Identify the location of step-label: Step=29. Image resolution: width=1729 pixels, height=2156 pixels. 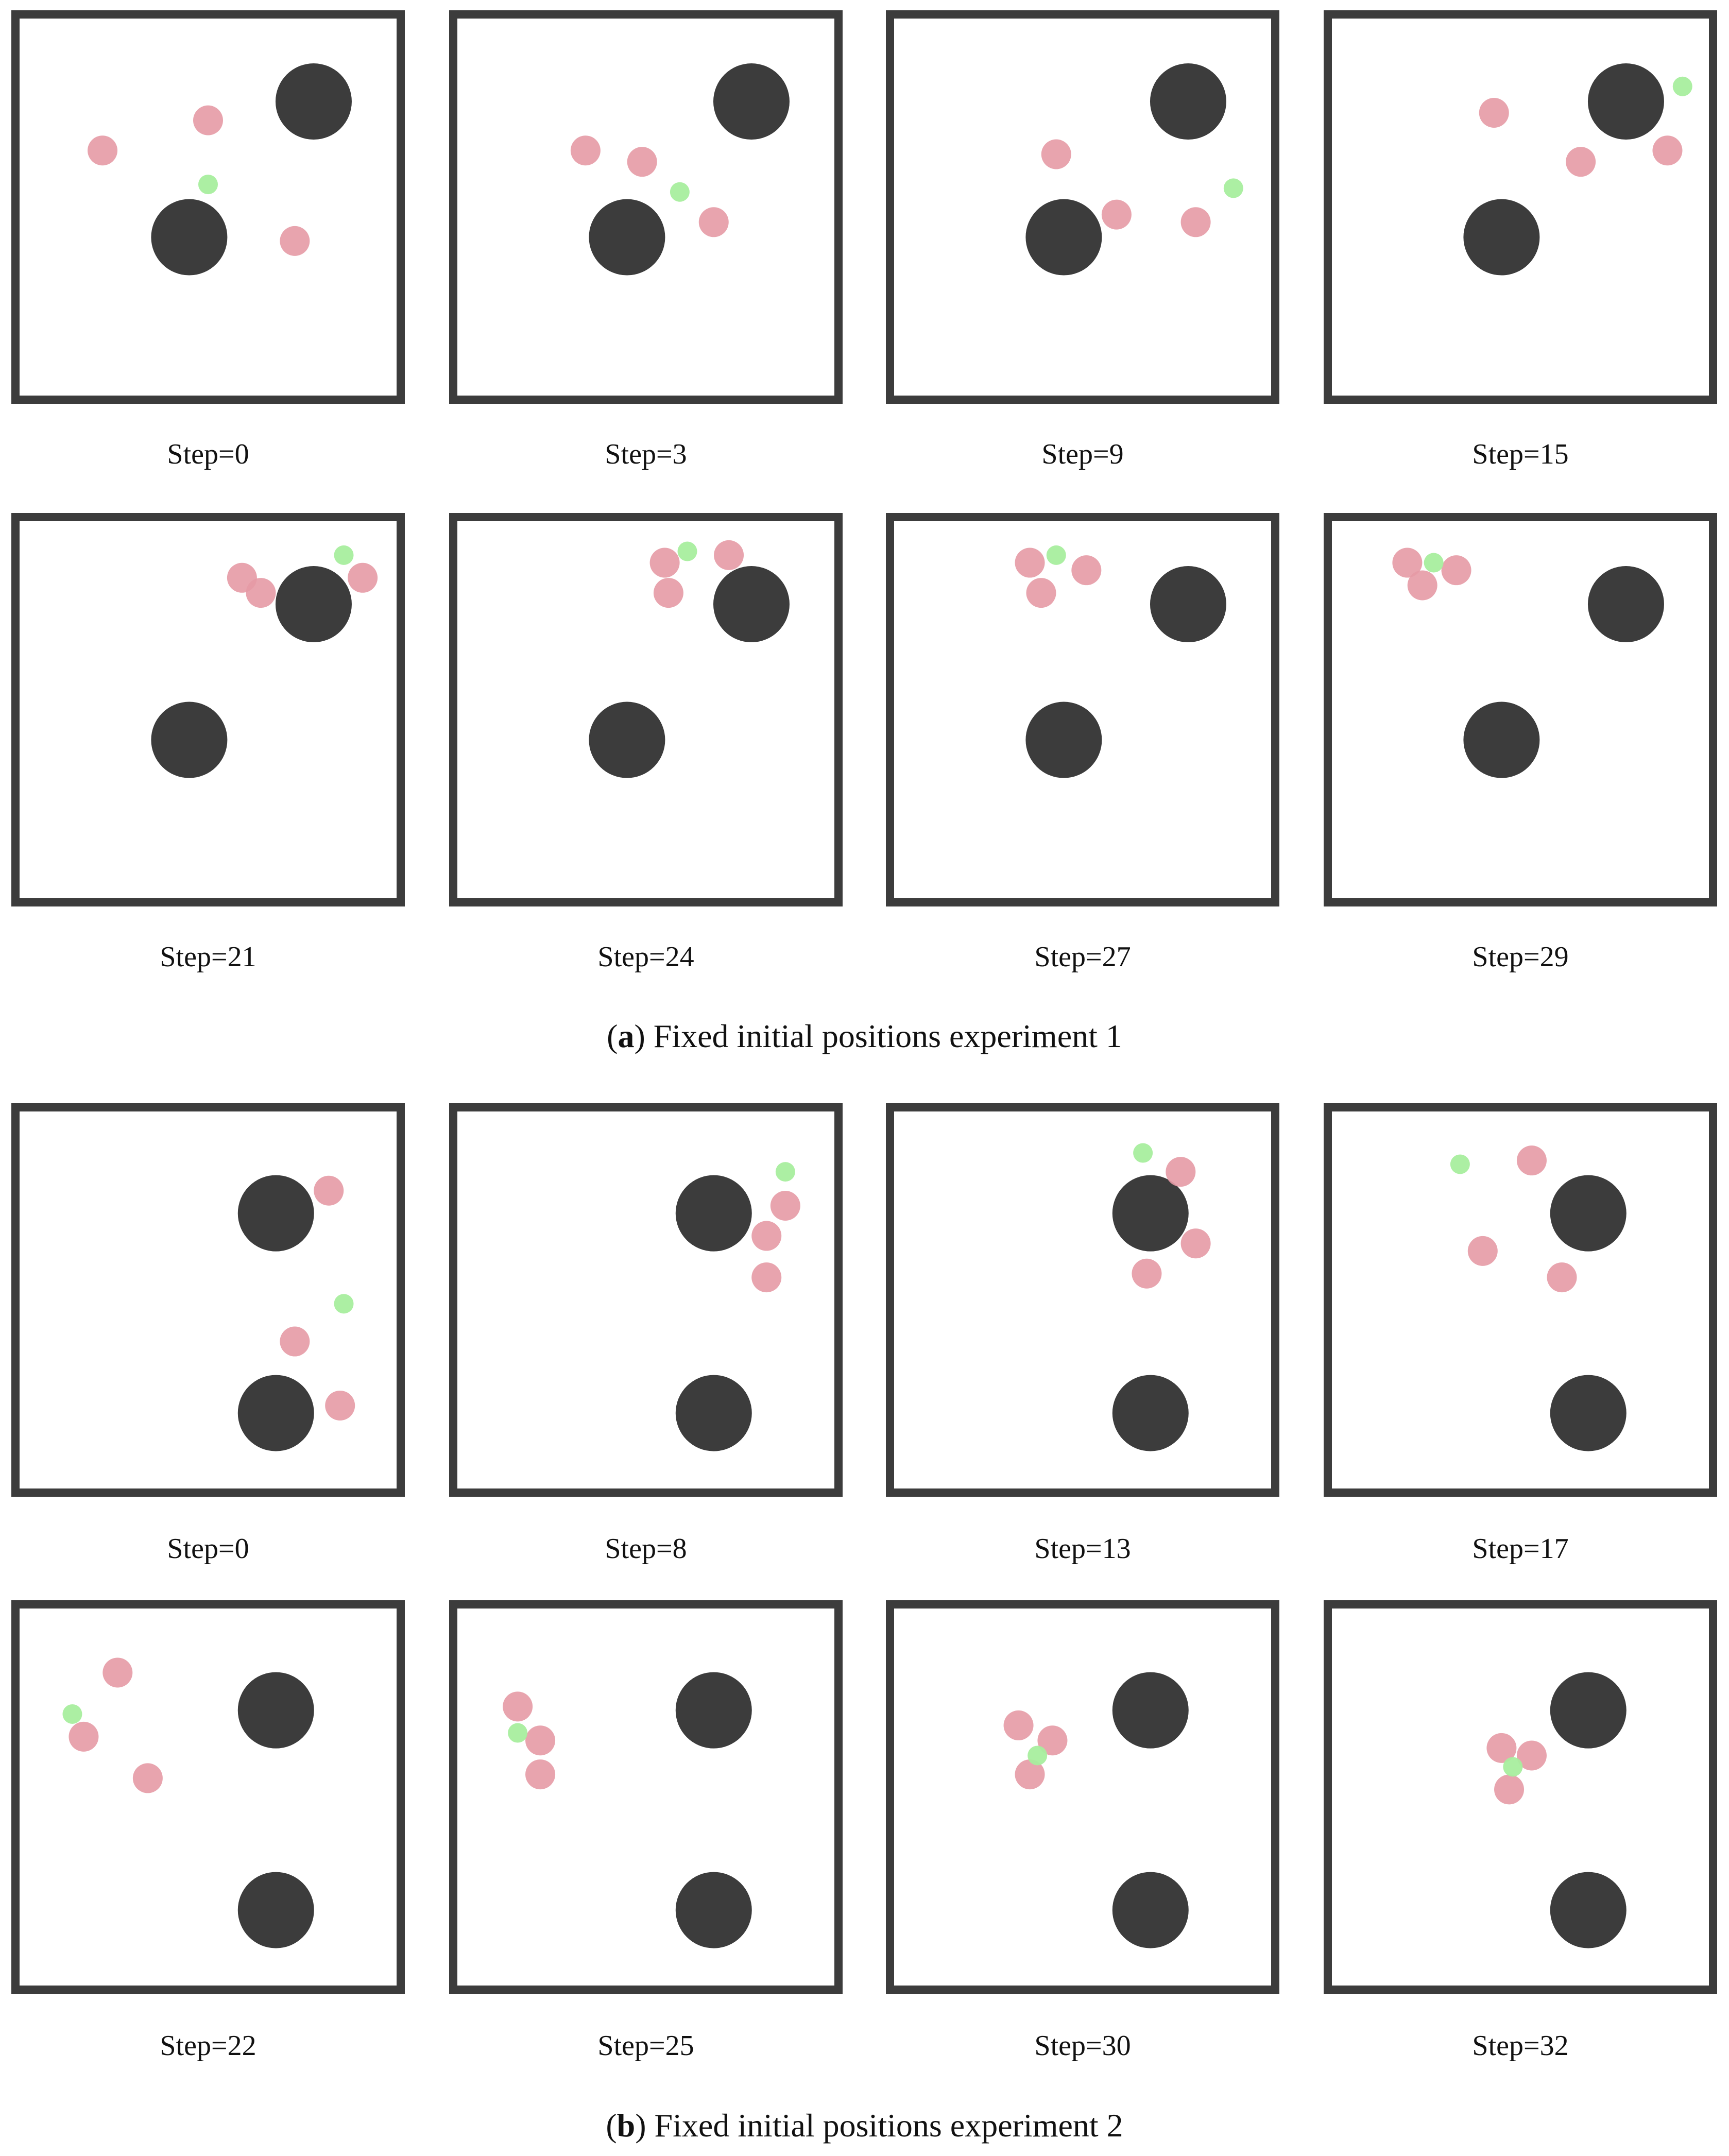
(1520, 957).